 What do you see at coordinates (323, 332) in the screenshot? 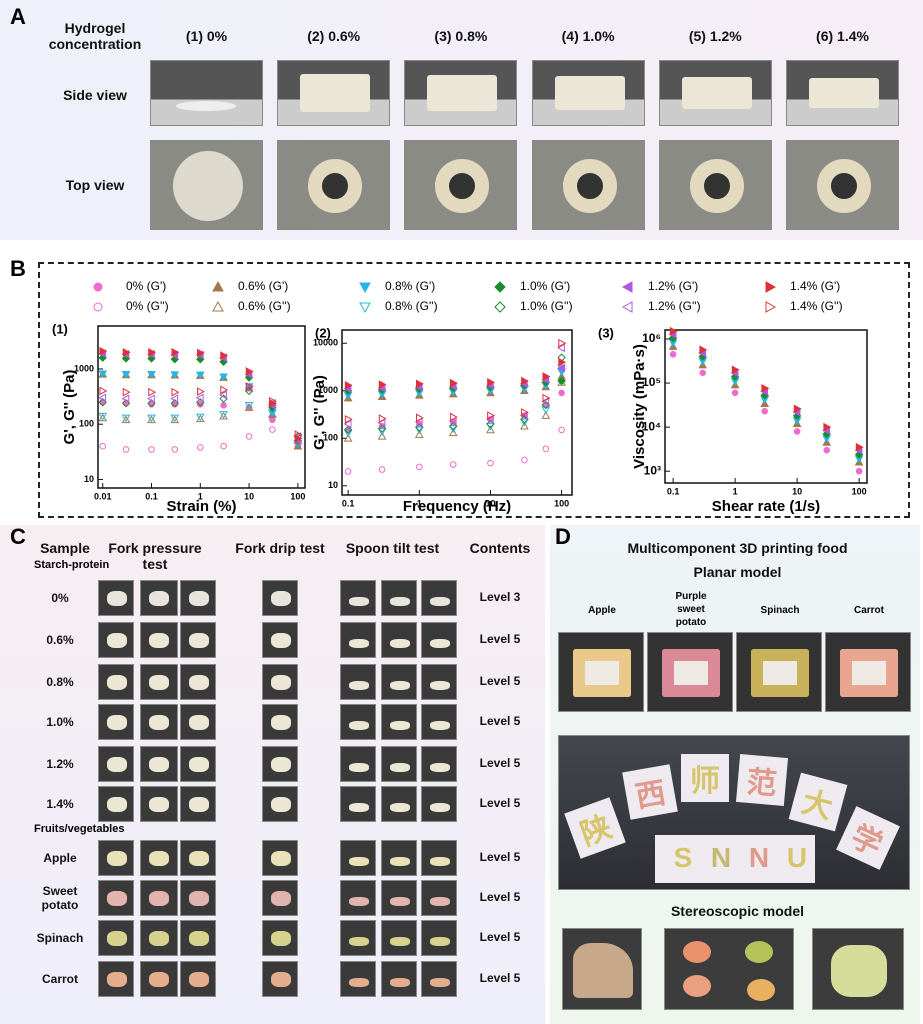
I see `chart-title: (2)` at bounding box center [323, 332].